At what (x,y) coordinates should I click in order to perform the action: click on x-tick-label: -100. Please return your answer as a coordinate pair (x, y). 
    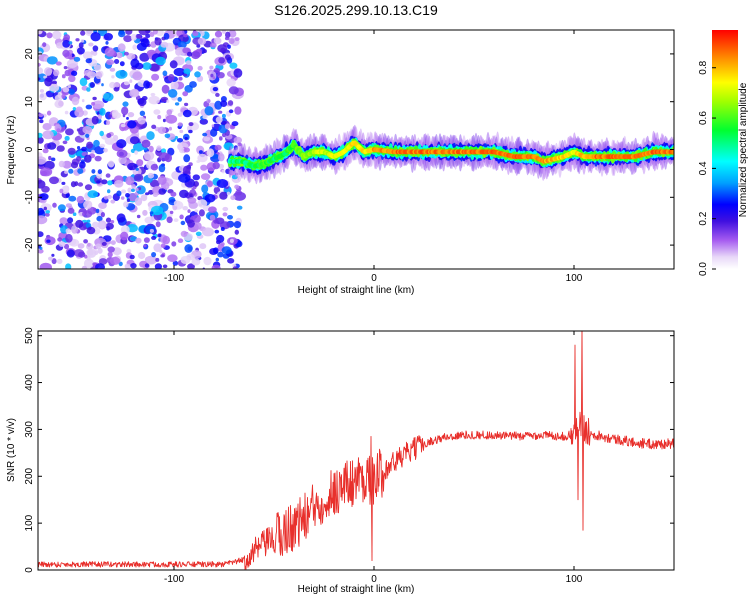
    Looking at the image, I should click on (174, 278).